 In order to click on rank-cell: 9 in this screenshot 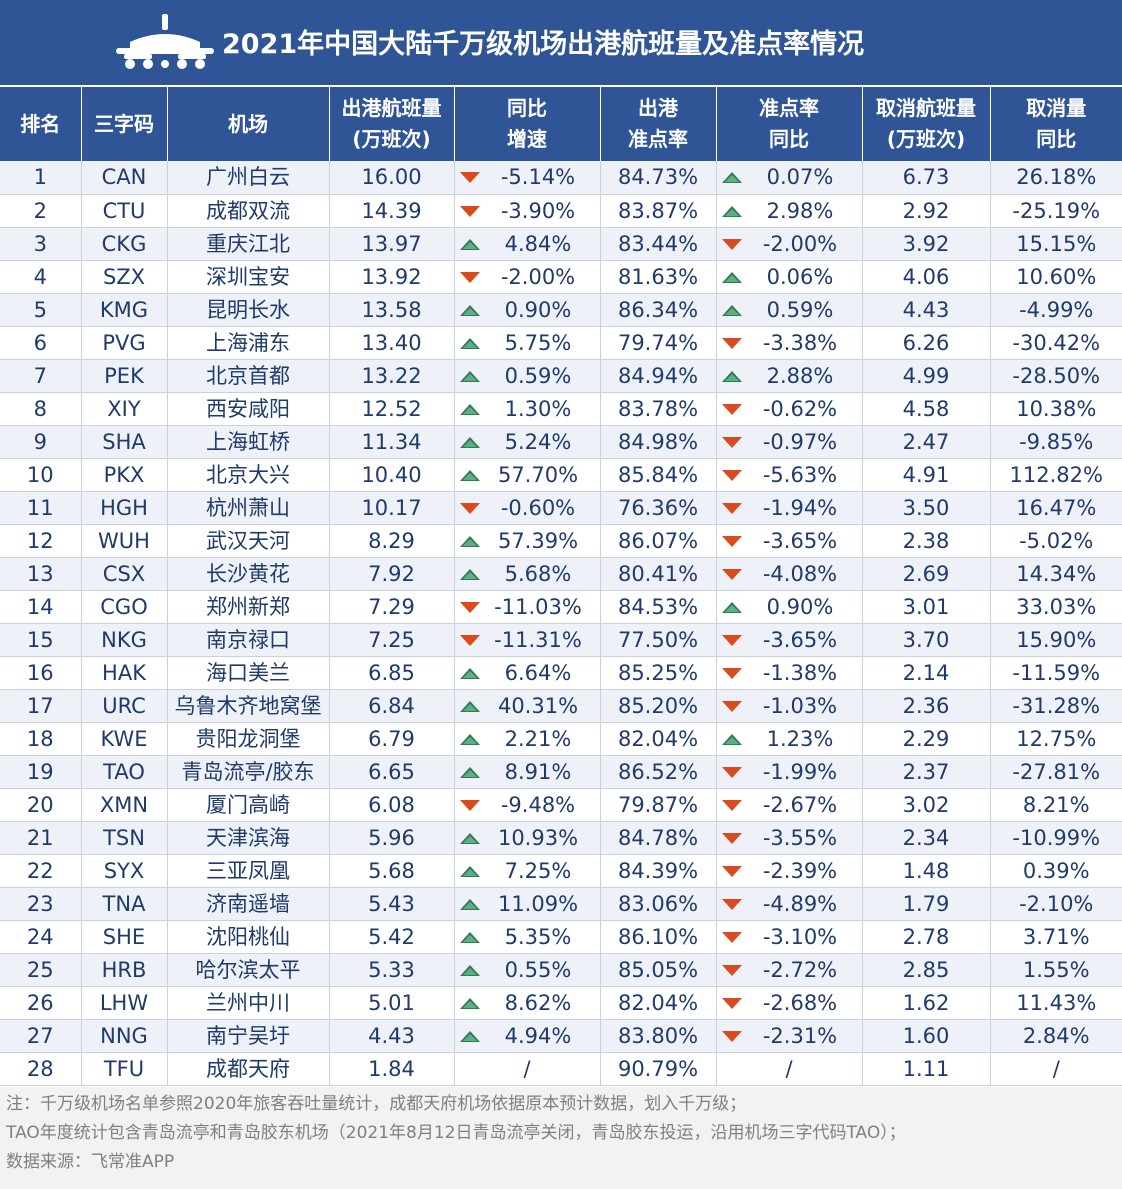, I will do `click(41, 442)`.